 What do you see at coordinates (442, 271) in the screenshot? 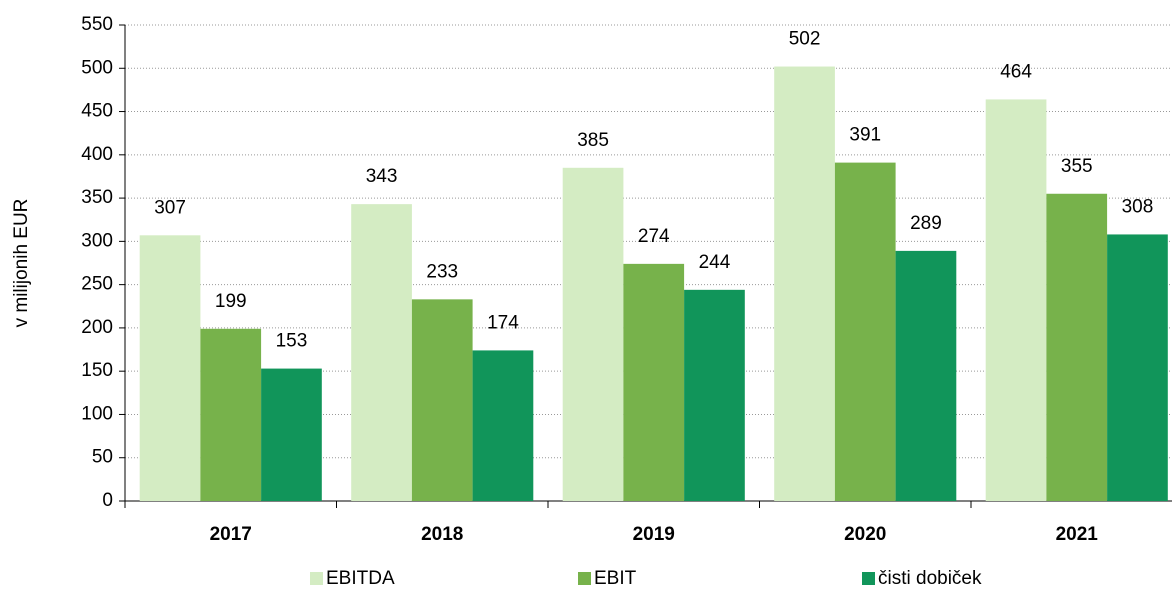
I see `data-label: 233` at bounding box center [442, 271].